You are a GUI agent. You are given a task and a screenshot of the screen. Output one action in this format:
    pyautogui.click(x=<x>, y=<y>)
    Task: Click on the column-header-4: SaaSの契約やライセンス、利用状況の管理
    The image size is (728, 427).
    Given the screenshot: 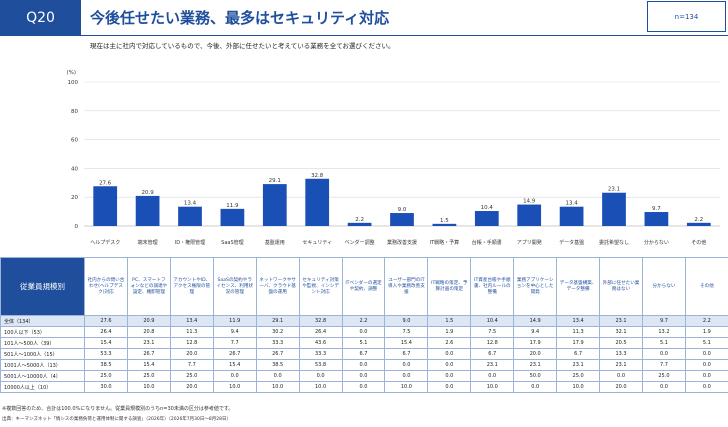 What is the action you would take?
    pyautogui.click(x=234, y=286)
    